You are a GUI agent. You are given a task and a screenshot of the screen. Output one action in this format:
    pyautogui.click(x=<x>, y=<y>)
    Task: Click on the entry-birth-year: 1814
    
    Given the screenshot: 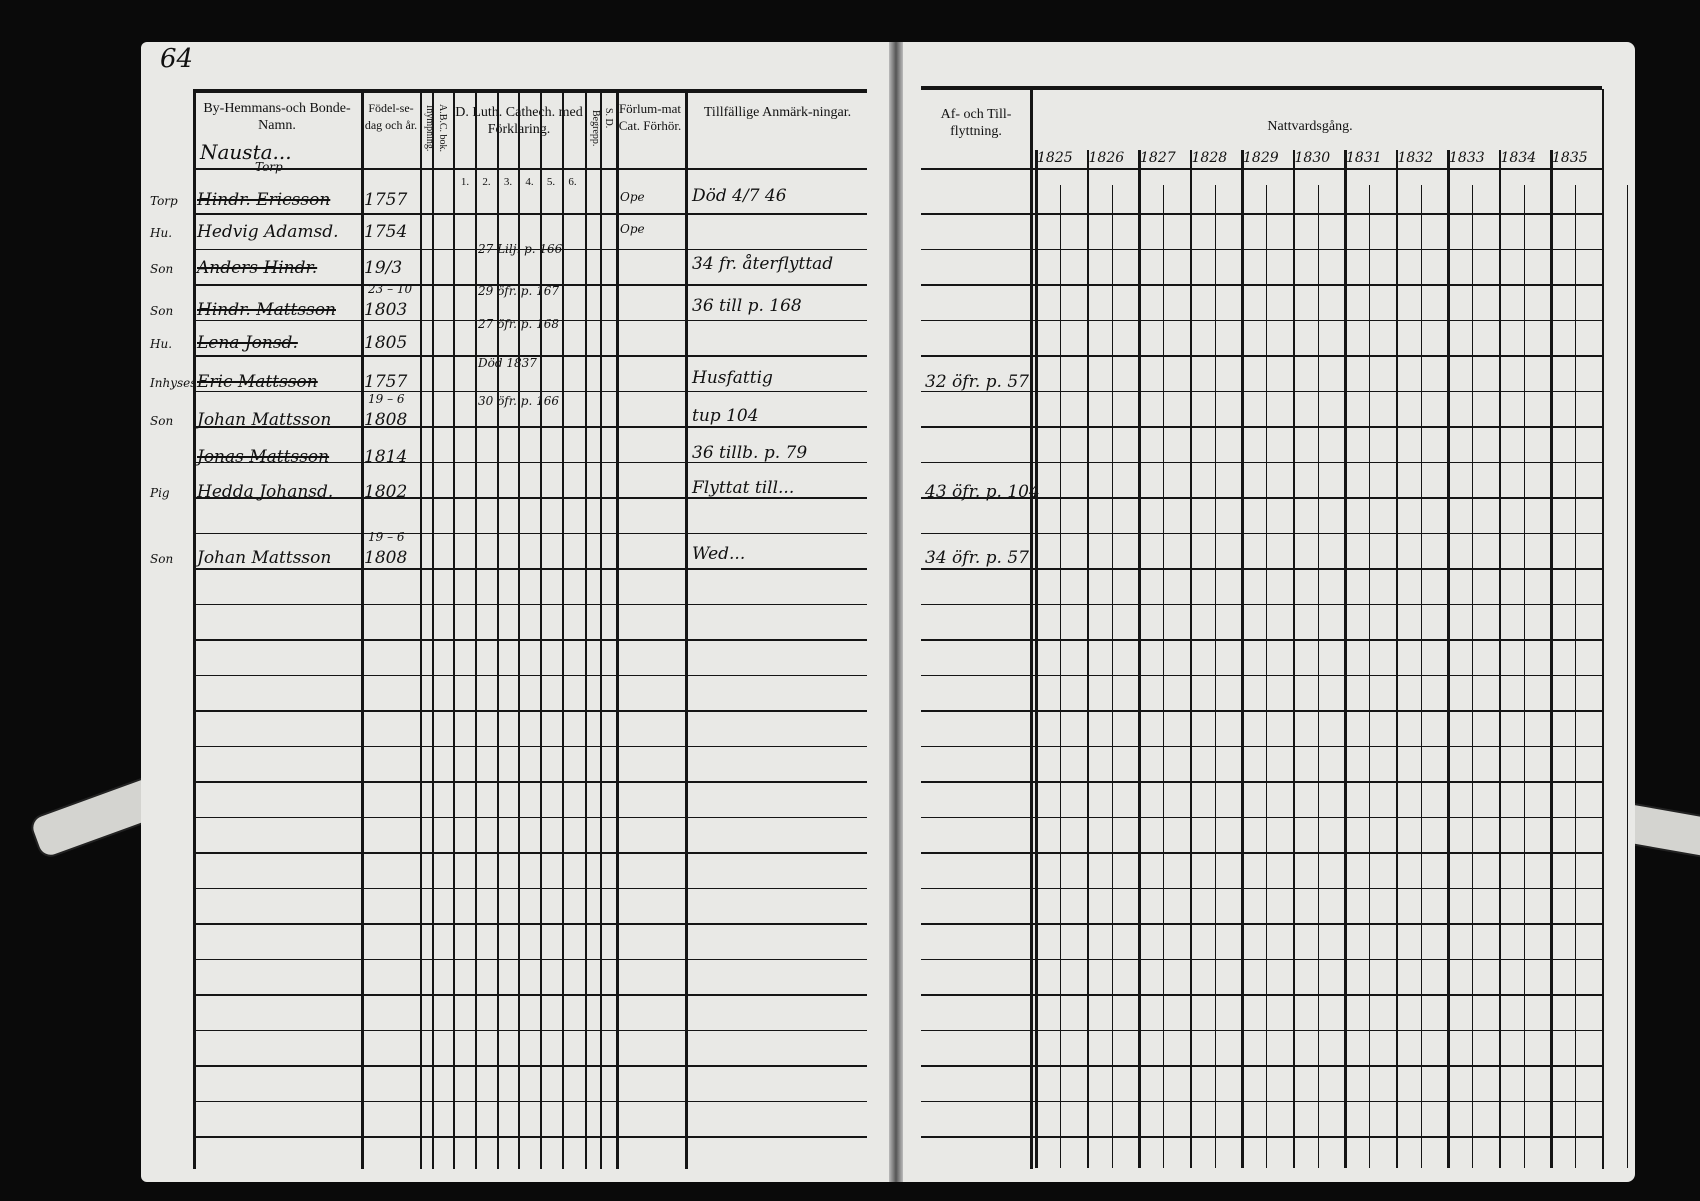 What is the action you would take?
    pyautogui.click(x=386, y=457)
    